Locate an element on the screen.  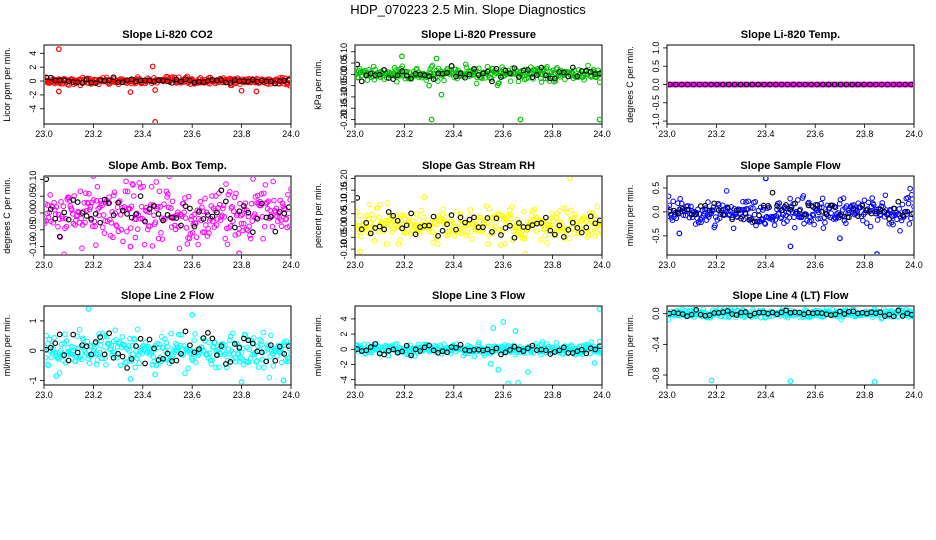
y-tick-label: -2 is located at coordinates (33, 95).